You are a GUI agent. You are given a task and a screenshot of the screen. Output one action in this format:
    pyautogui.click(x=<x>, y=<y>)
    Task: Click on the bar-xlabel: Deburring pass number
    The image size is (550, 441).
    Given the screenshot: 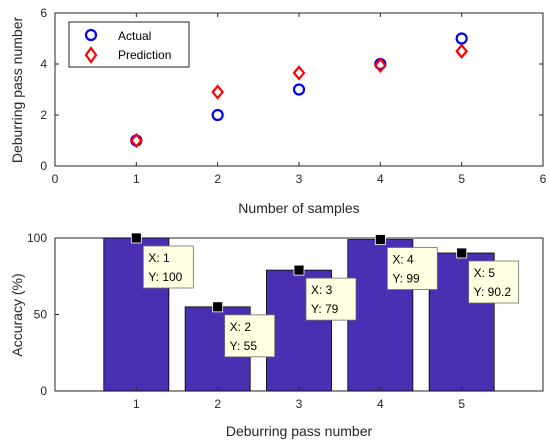 What is the action you would take?
    pyautogui.click(x=299, y=431)
    